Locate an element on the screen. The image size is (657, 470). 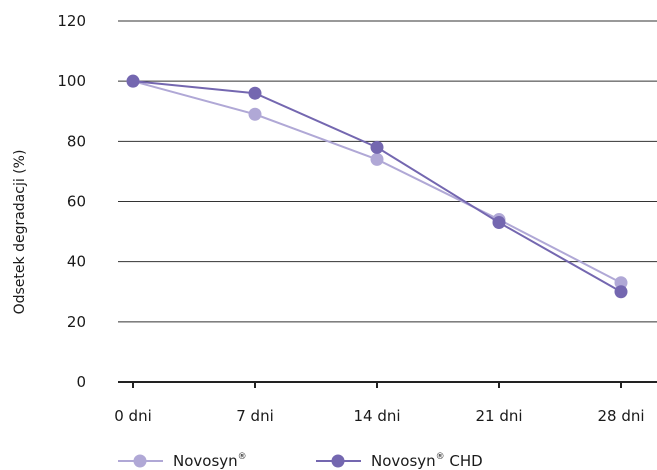
y-tick-label: 100 is located at coordinates (71, 81).